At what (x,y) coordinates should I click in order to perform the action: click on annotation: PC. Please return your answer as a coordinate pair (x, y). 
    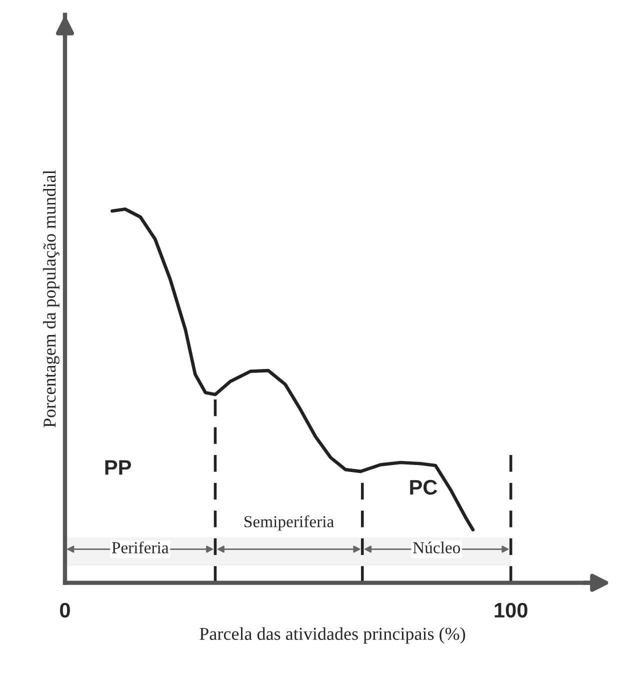
    Looking at the image, I should click on (424, 487).